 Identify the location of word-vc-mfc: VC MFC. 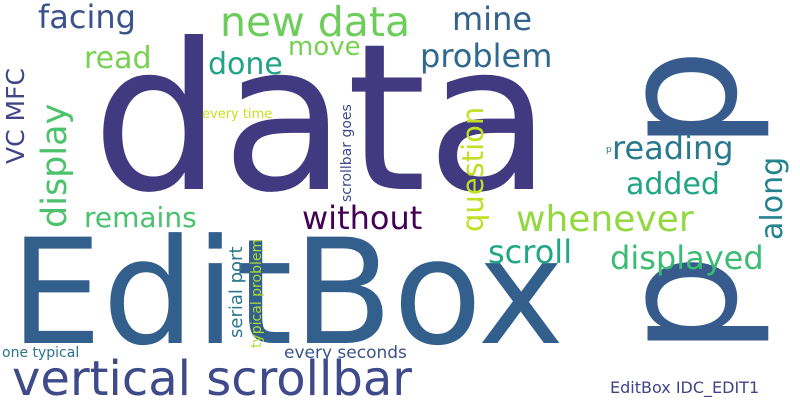
(15, 116).